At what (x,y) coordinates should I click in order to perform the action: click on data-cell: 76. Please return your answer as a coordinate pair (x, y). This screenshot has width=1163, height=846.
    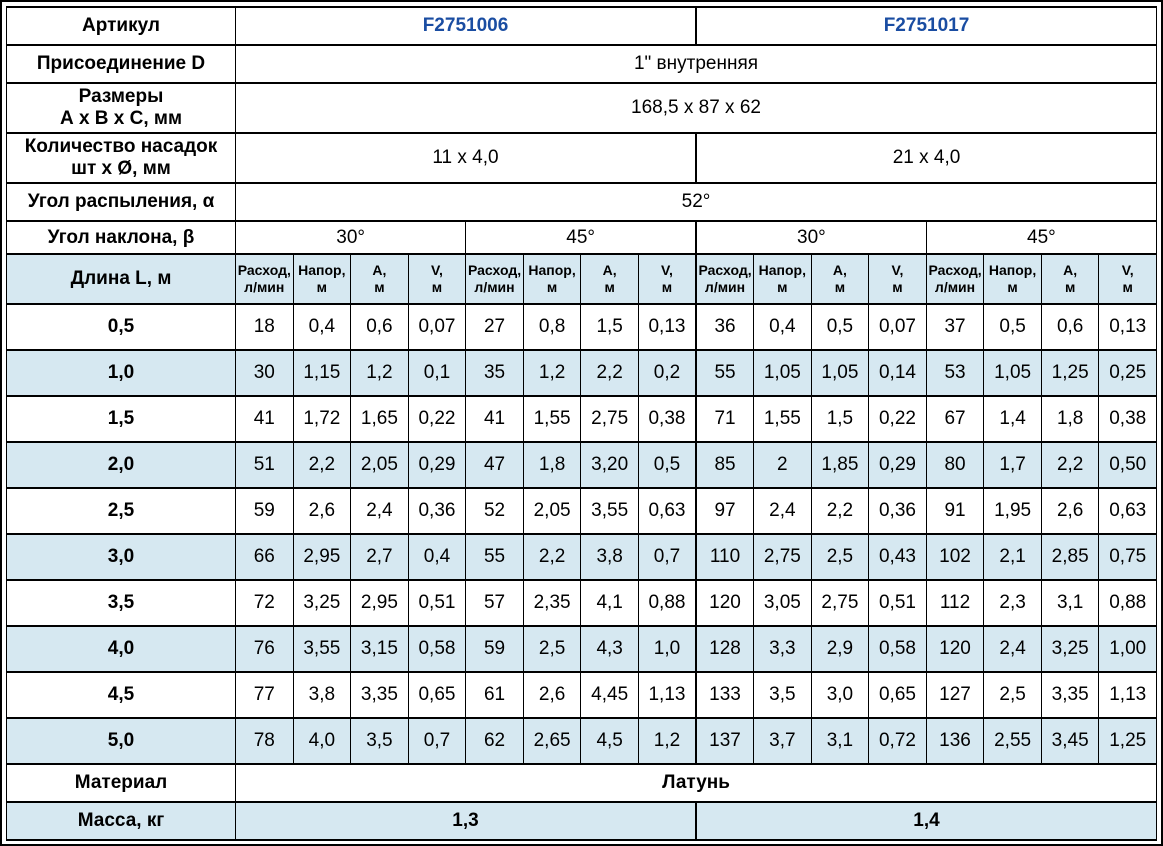
    Looking at the image, I should click on (264, 649).